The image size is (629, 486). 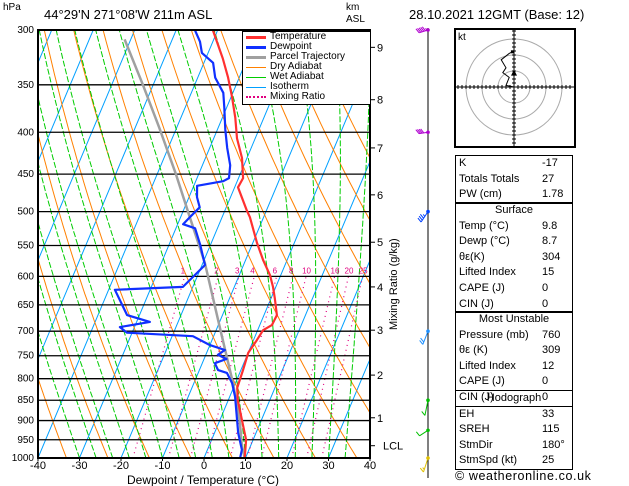 What do you see at coordinates (548, 413) in the screenshot?
I see `row-value: 33` at bounding box center [548, 413].